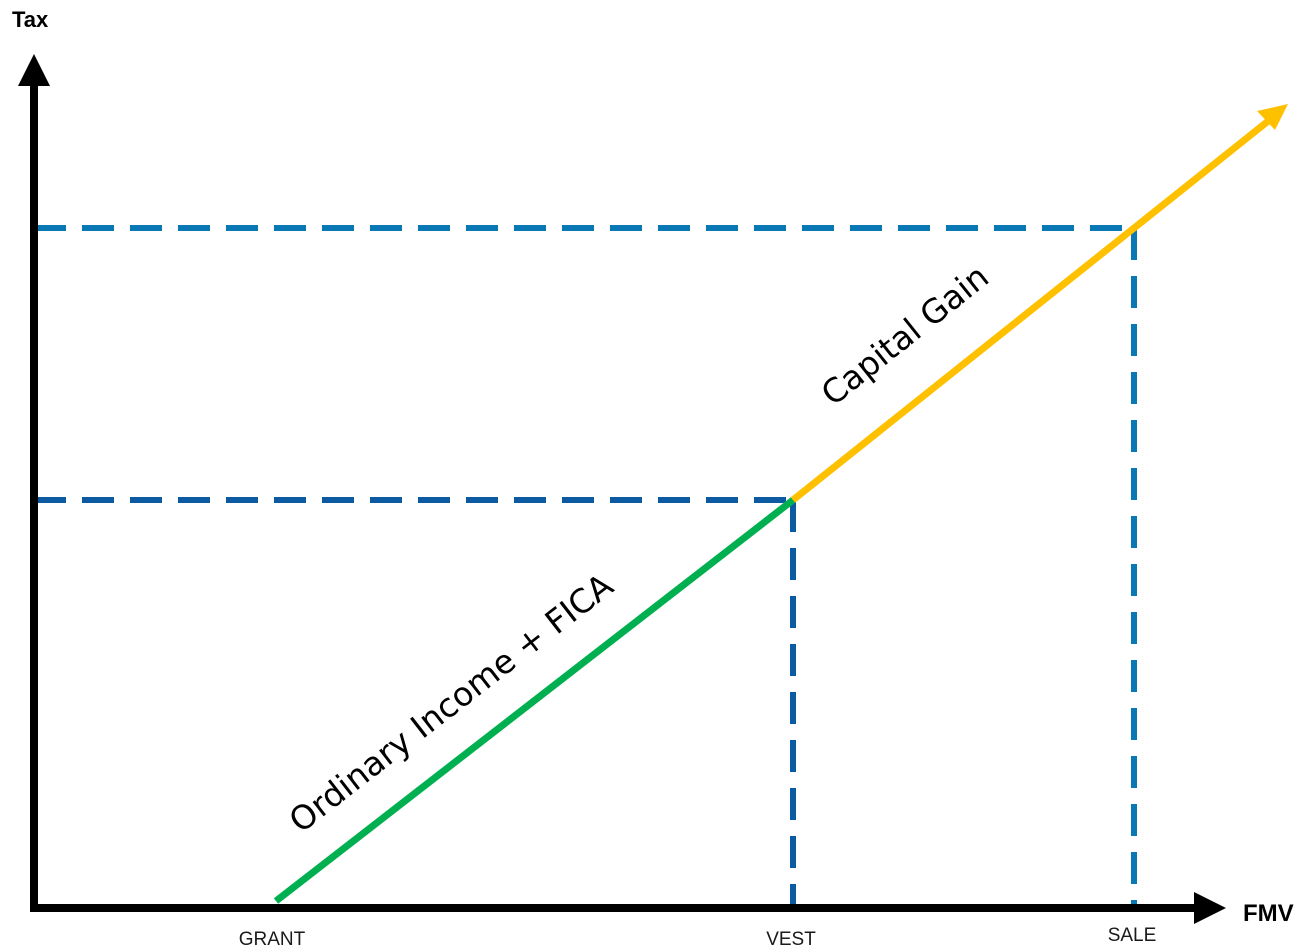 Image resolution: width=1307 pixels, height=947 pixels. I want to click on grant-label: GRANT, so click(272, 938).